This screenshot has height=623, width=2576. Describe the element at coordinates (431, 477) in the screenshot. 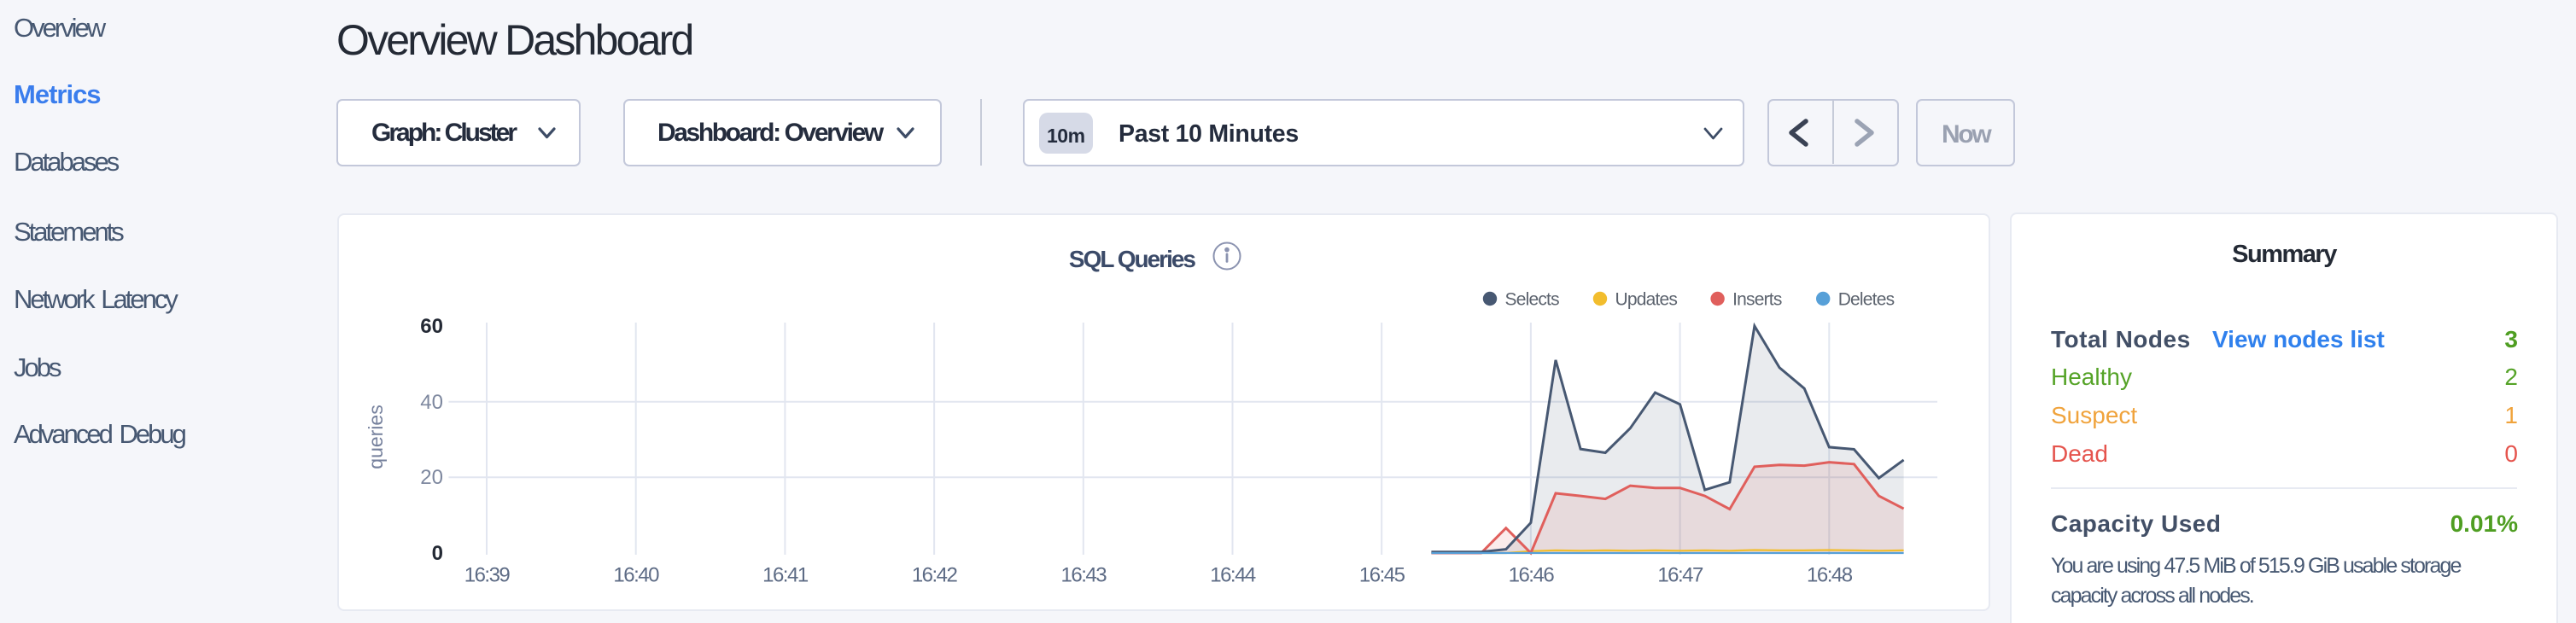

I see `svg-text: 20` at that location.